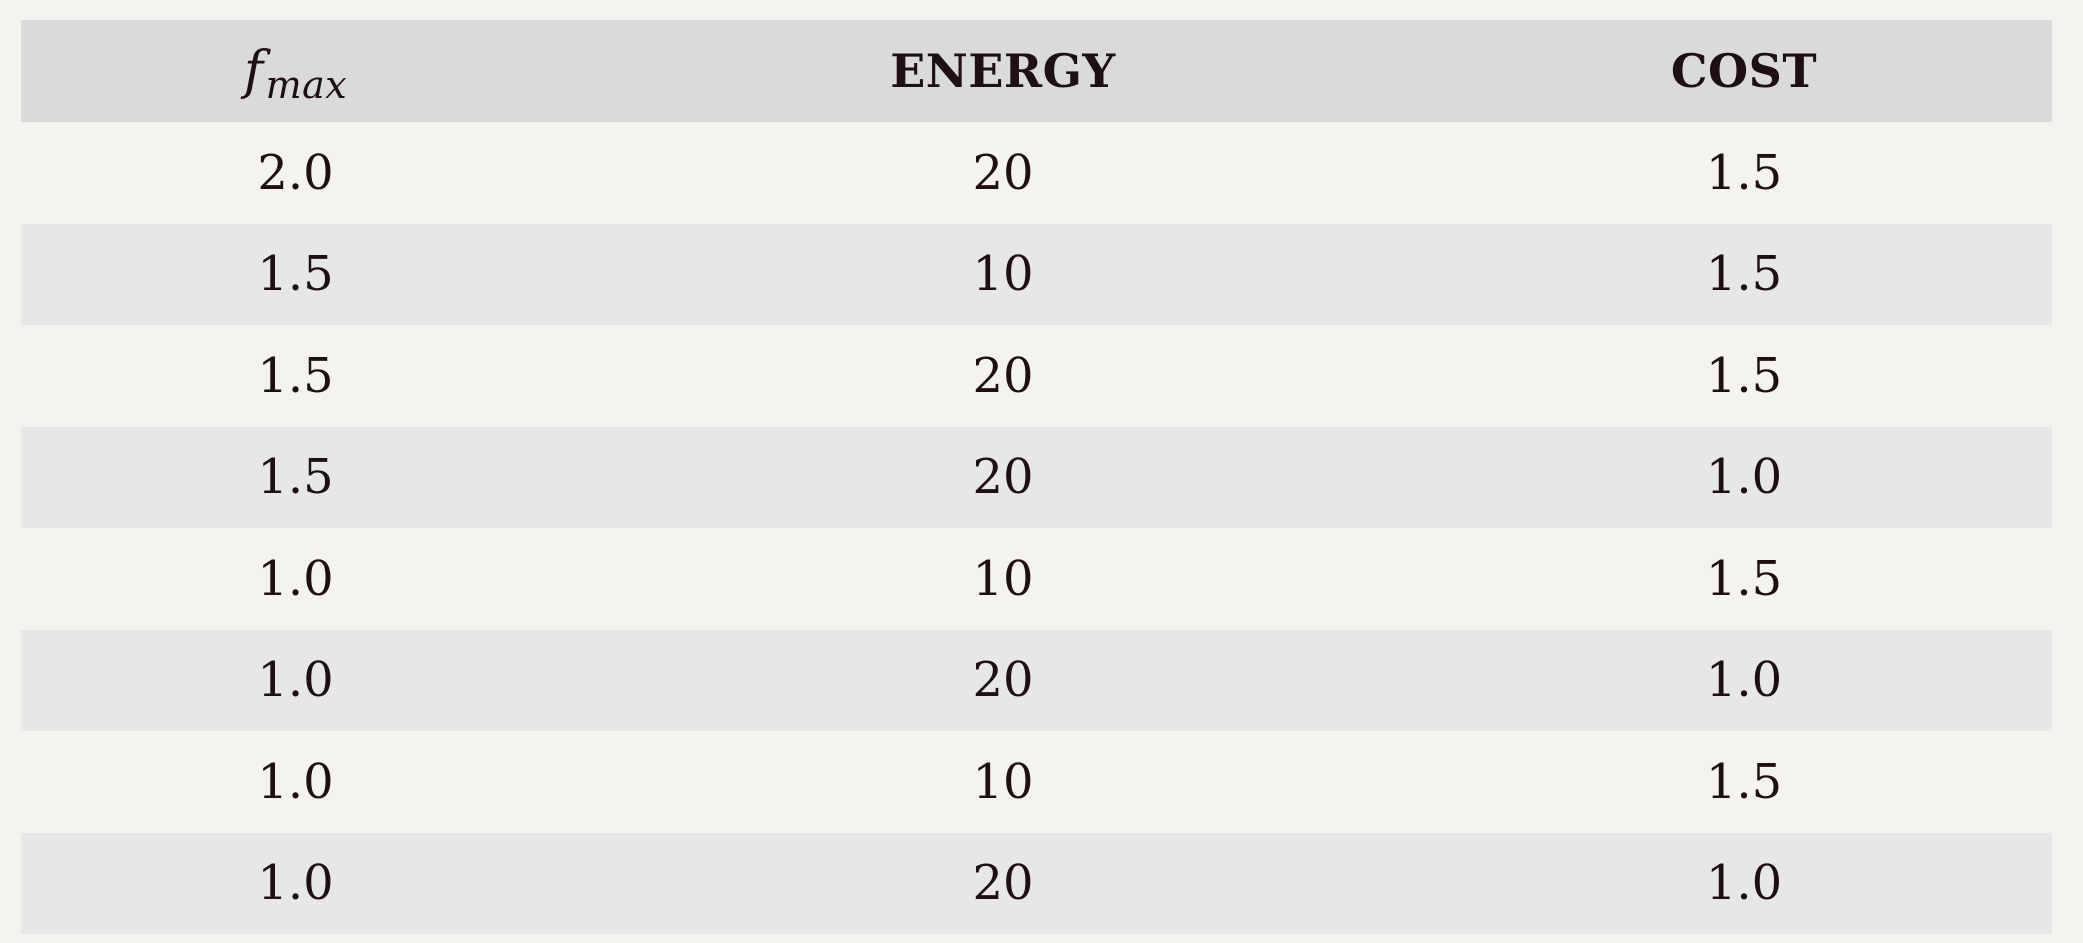 Image resolution: width=2083 pixels, height=943 pixels. Describe the element at coordinates (1003, 71) in the screenshot. I see `header-energy: ENERGY` at that location.